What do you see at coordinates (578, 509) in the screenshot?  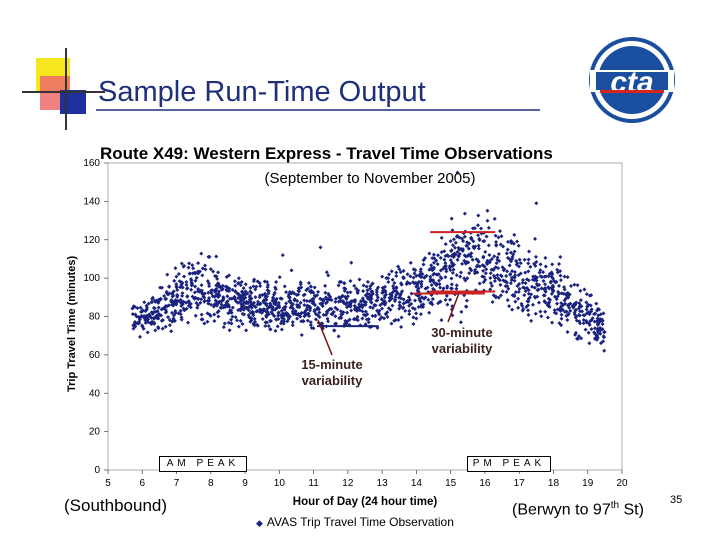 I see `route-extent-note: (Berwyn to 97th St)` at bounding box center [578, 509].